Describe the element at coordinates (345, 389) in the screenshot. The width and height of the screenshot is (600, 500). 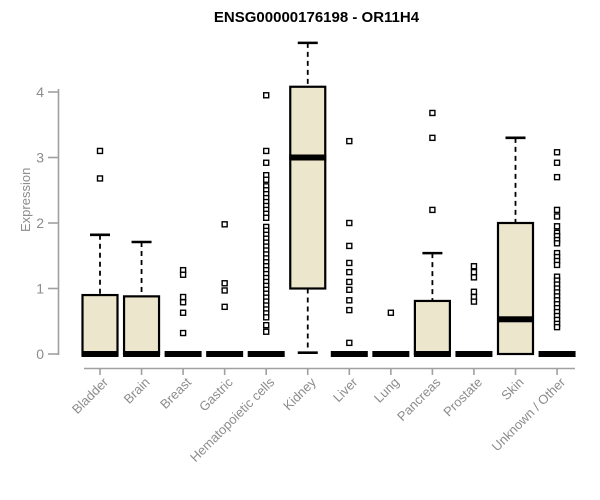
I see `x-category-label-liver: Liver` at that location.